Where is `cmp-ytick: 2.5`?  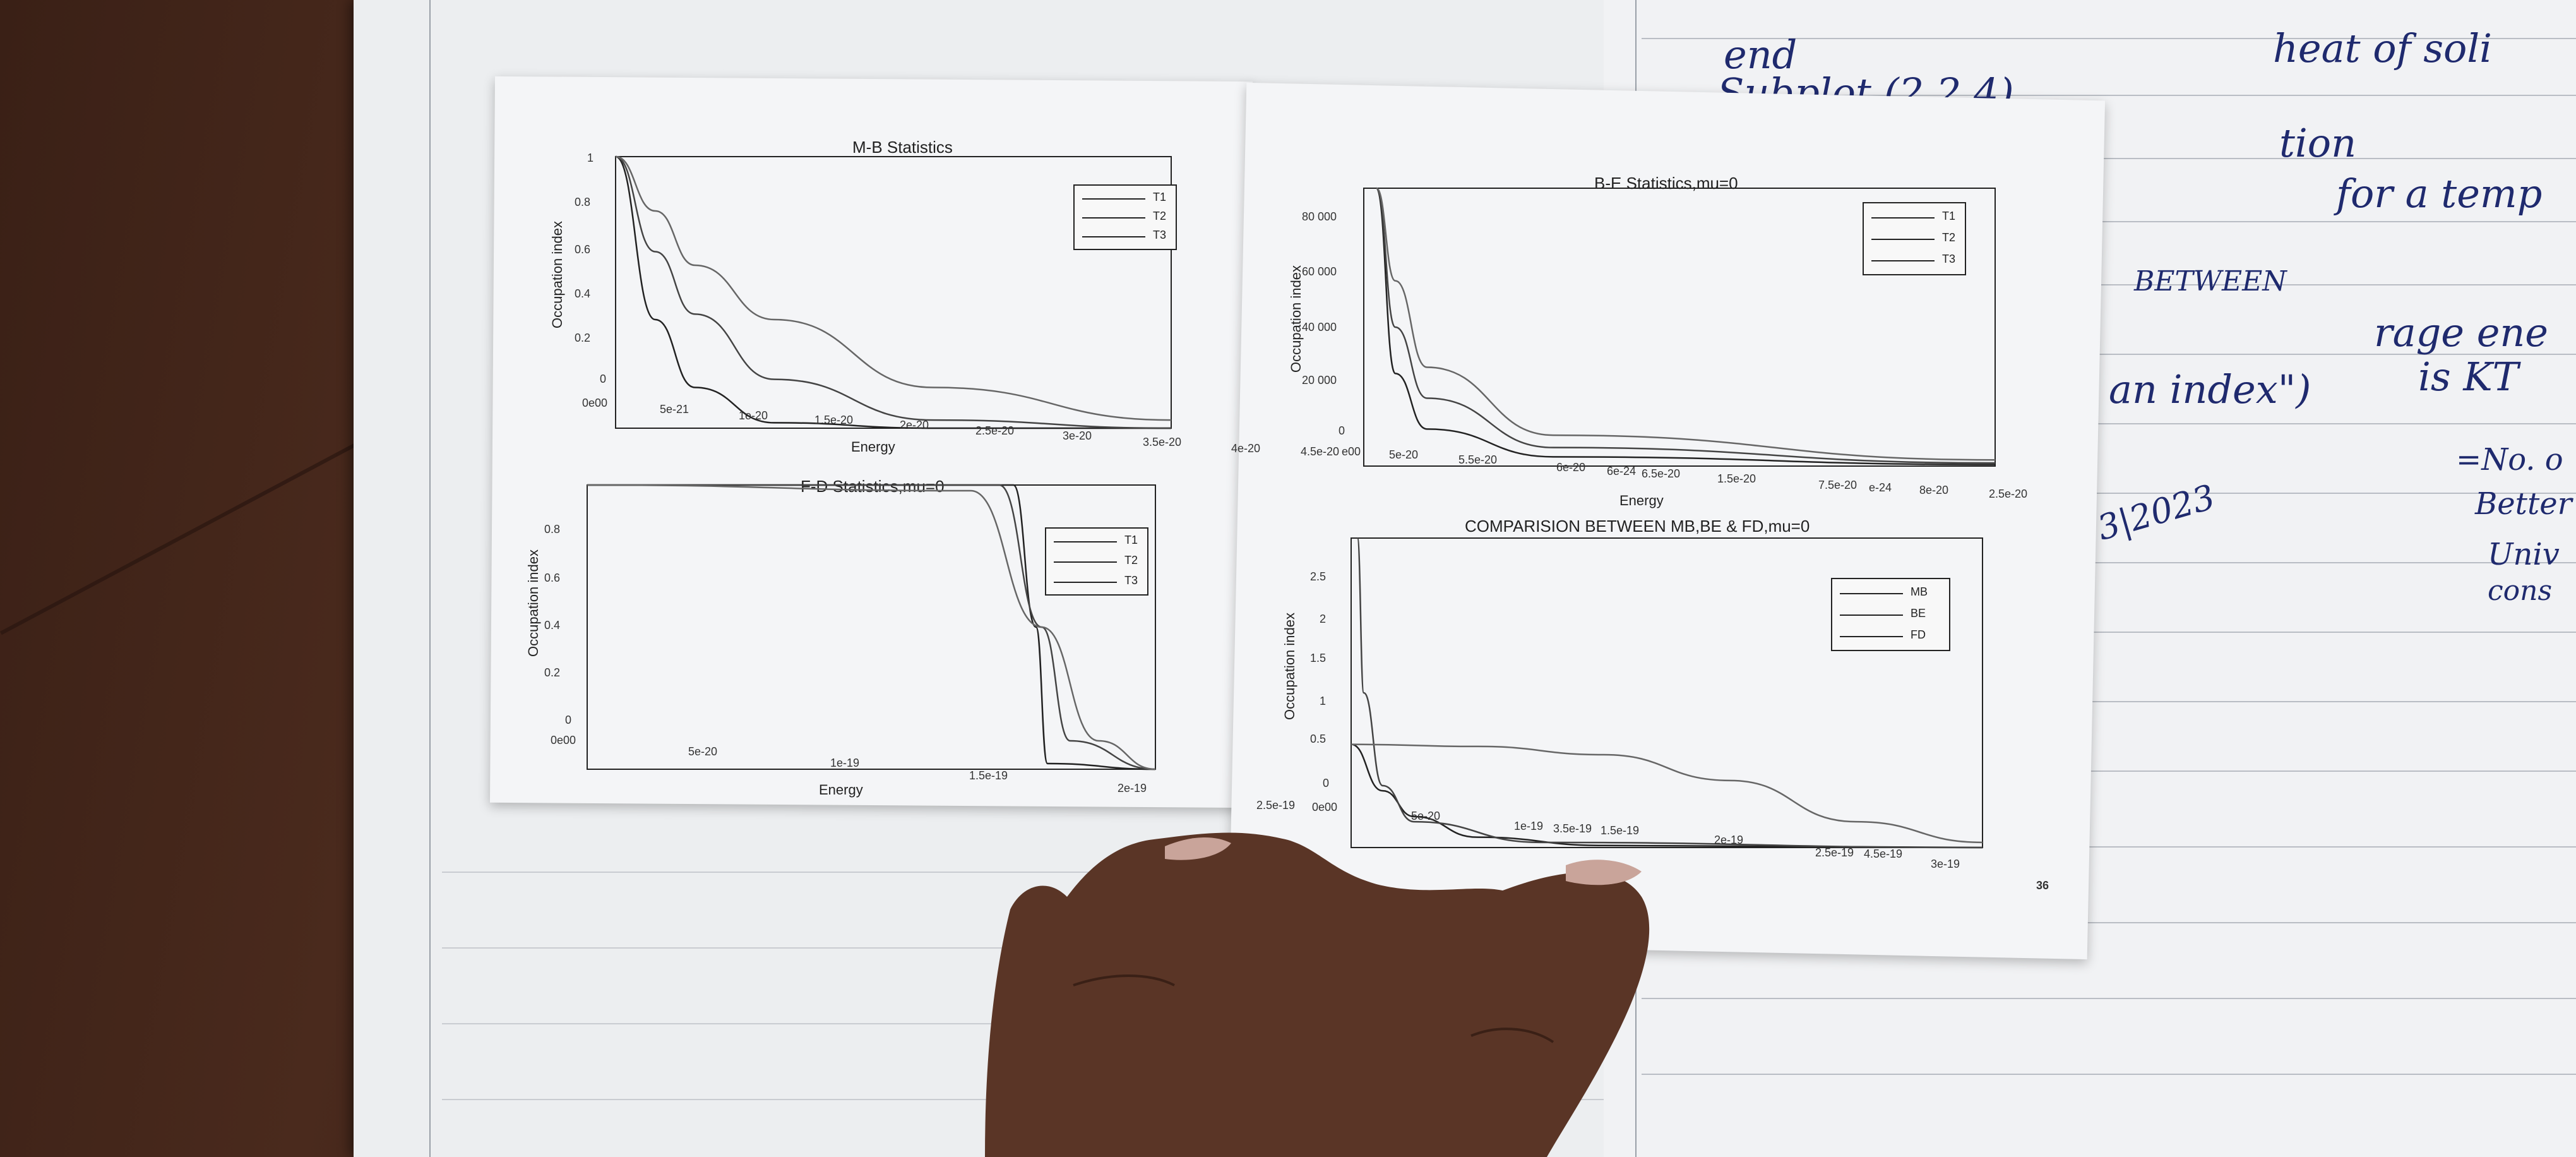 cmp-ytick: 2.5 is located at coordinates (1318, 576).